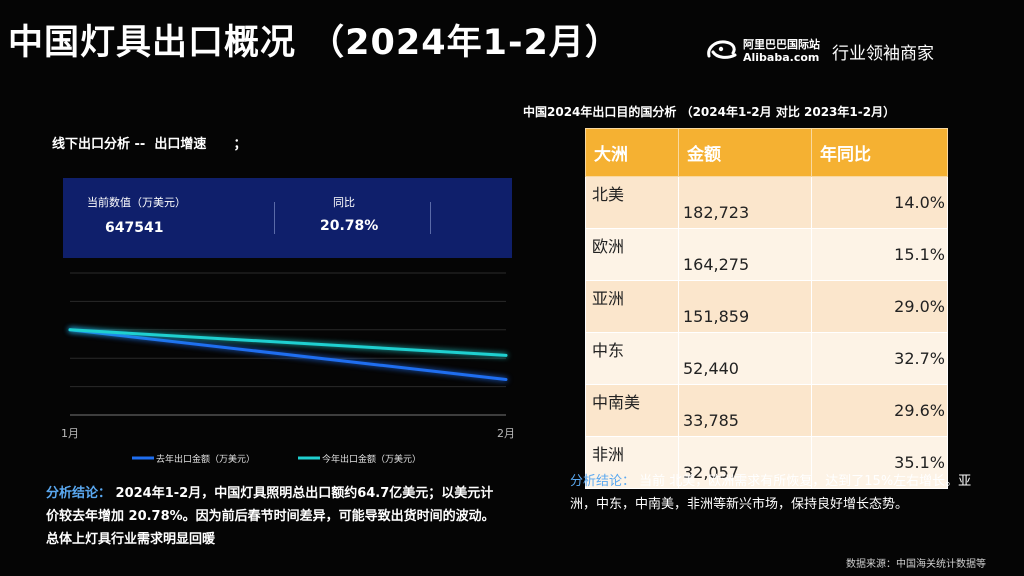 The height and width of the screenshot is (576, 1024). I want to click on amount-cell: 52,440, so click(745, 358).